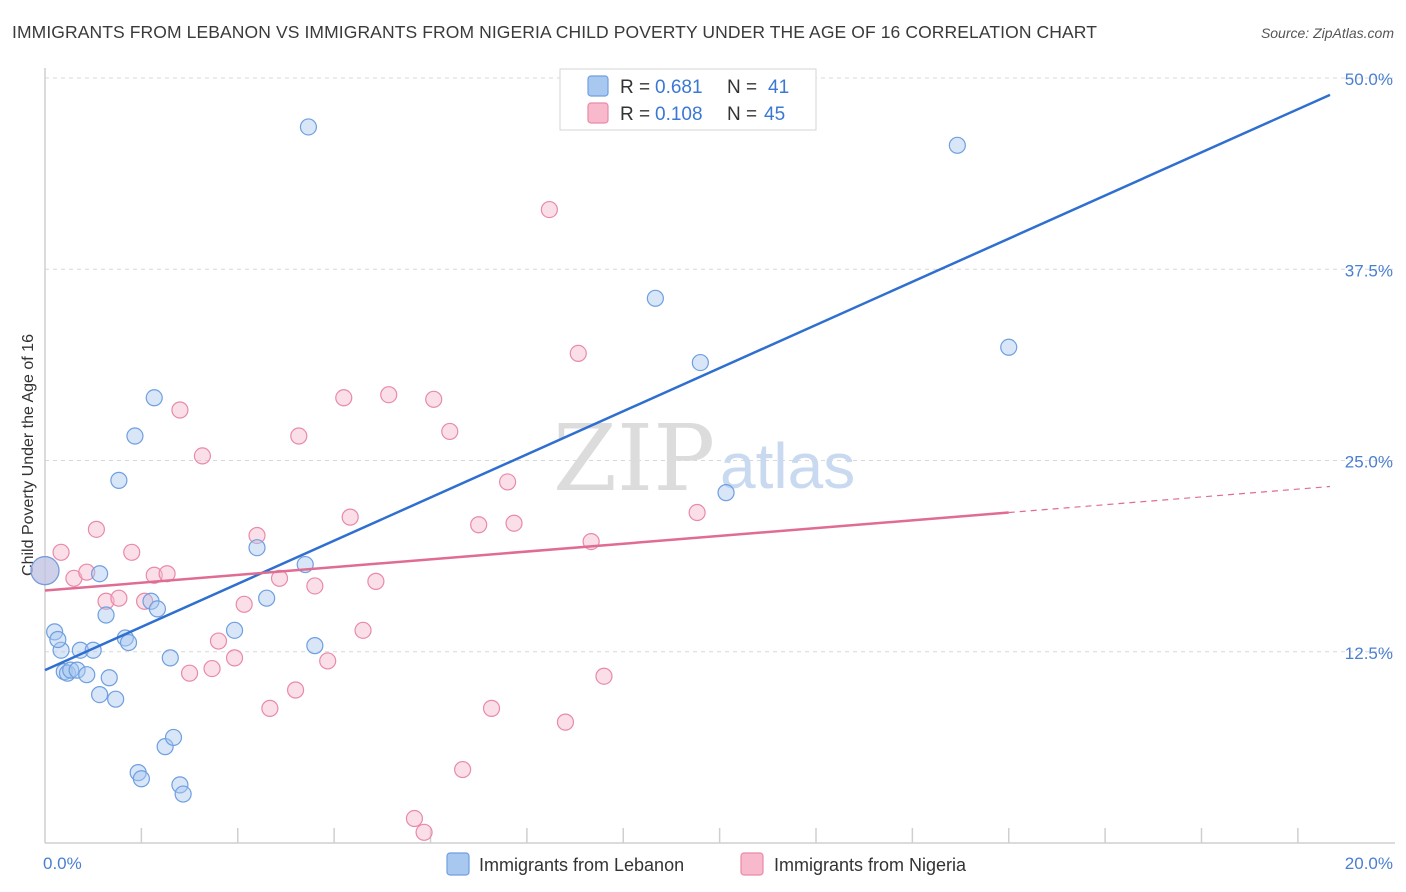  Describe the element at coordinates (1369, 270) in the screenshot. I see `y-tick-label: 37.5%` at that location.